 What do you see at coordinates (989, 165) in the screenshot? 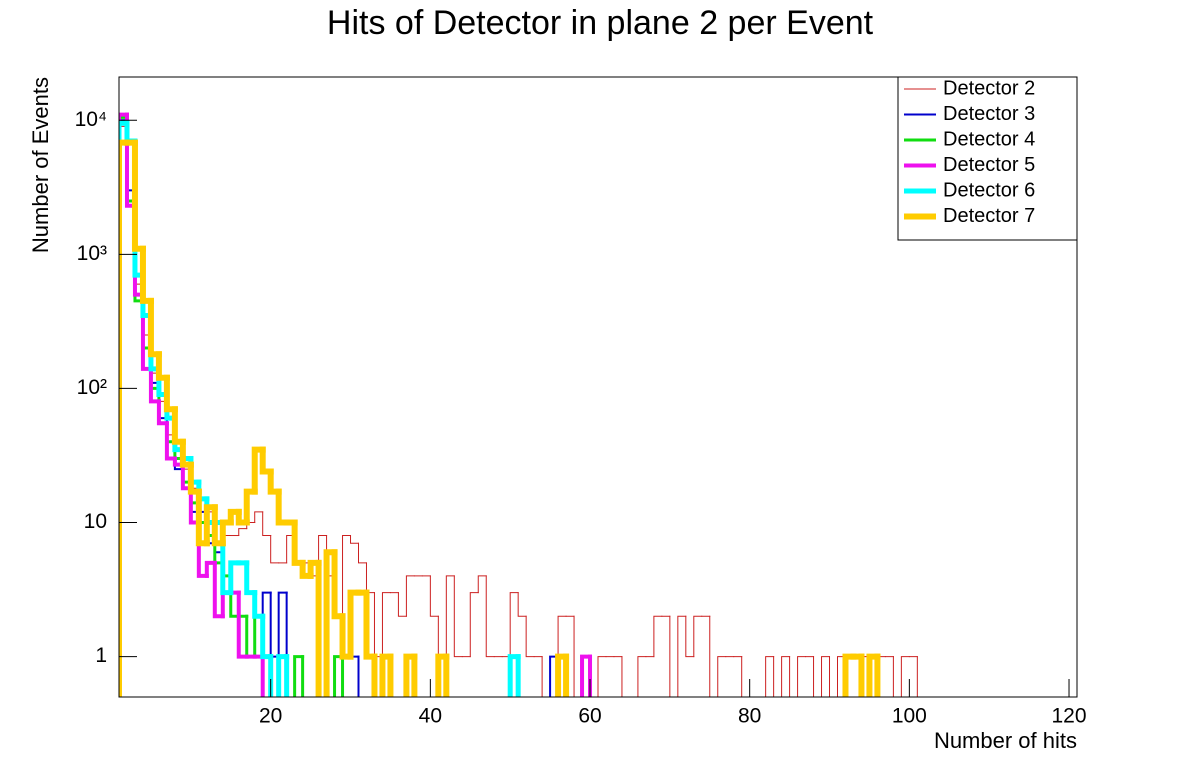
I see `legend-label: Detector 5` at bounding box center [989, 165].